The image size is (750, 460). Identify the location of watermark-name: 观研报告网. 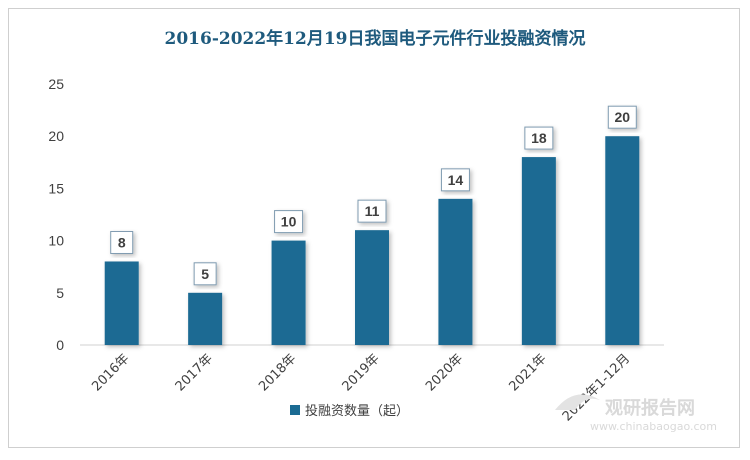
(650, 408).